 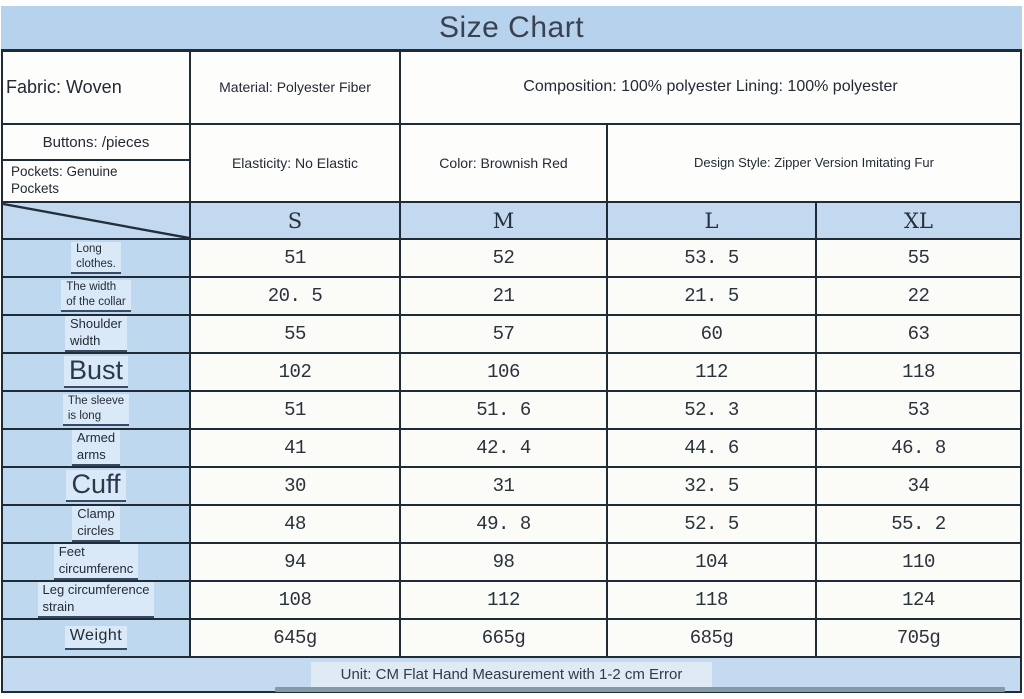 I want to click on row-label-cell: Clamp circles, so click(x=97, y=524).